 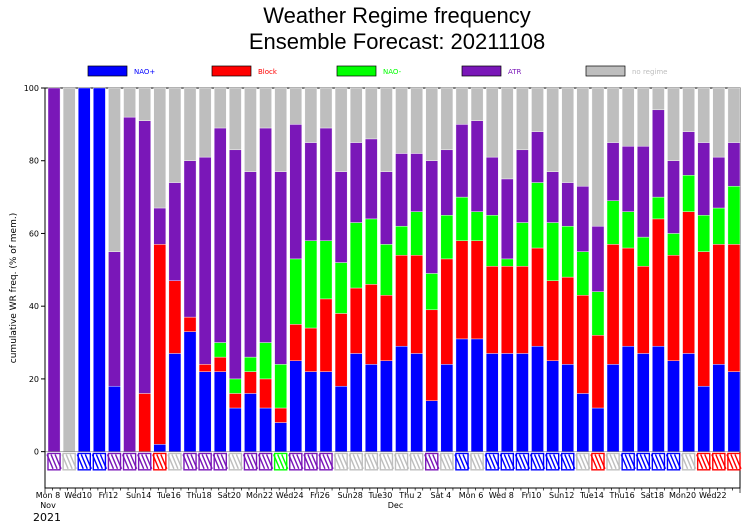 I want to click on y-tick-label: 100, so click(x=31, y=88).